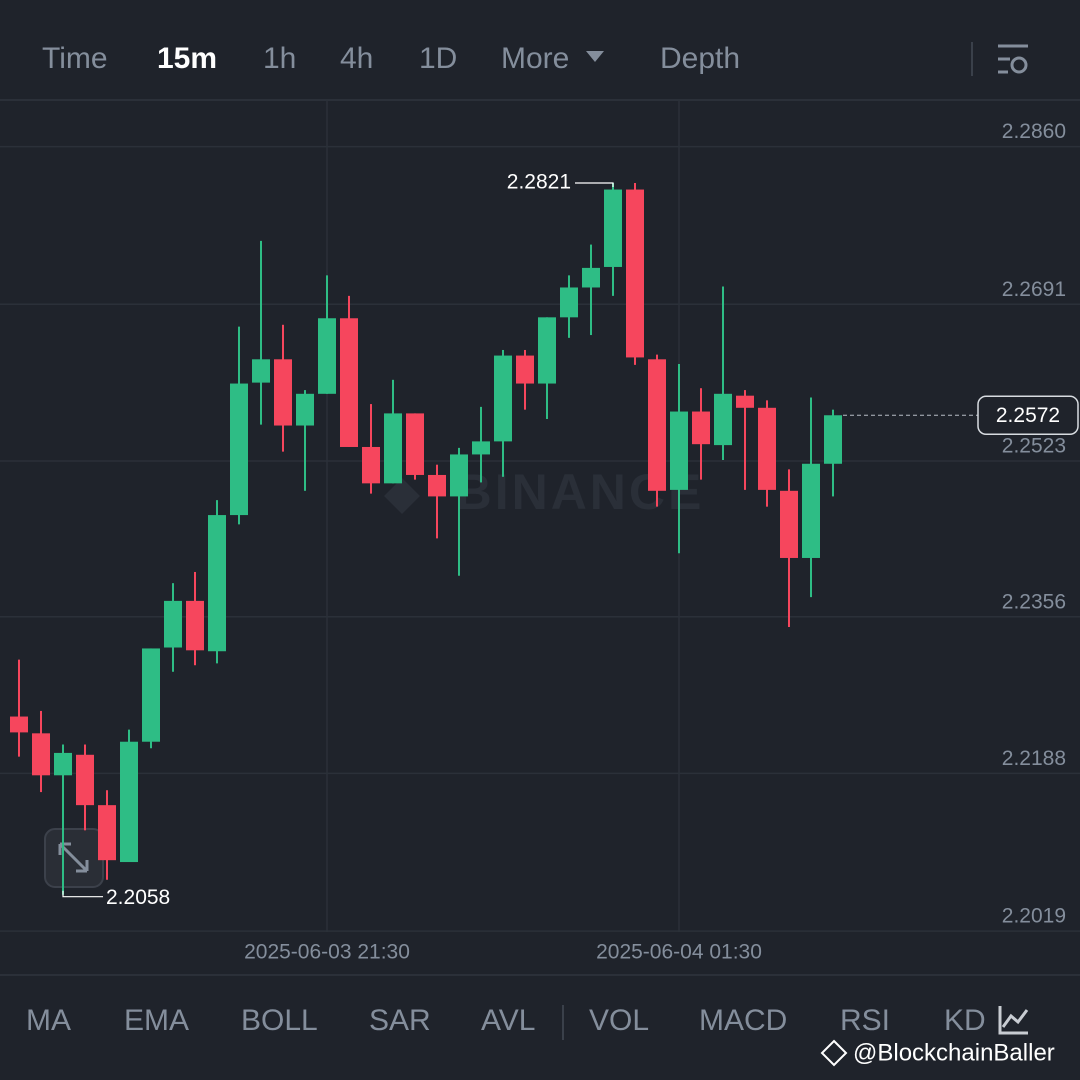 The image size is (1080, 1080). I want to click on watermark: BINANCE, so click(580, 492).